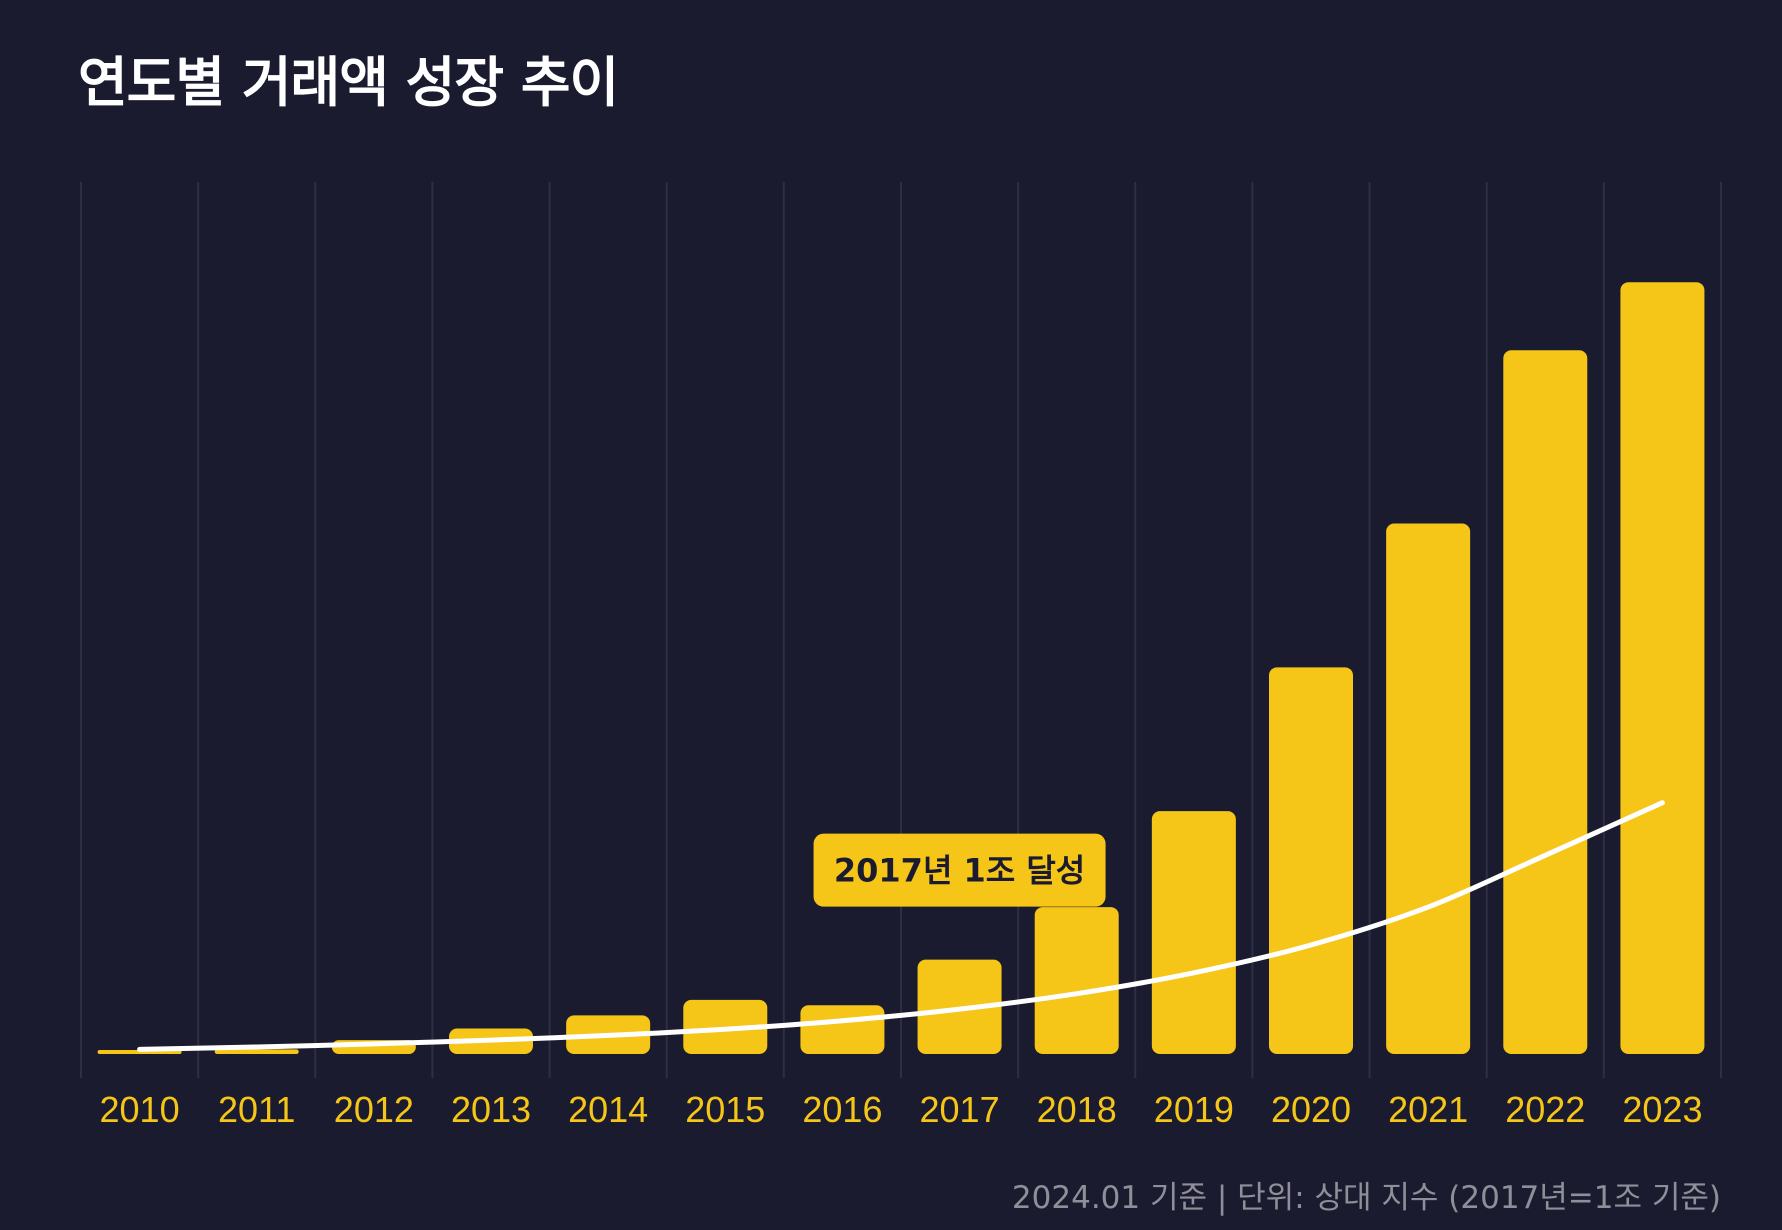 This screenshot has height=1230, width=1782. Describe the element at coordinates (1311, 860) in the screenshot. I see `bar-2020` at that location.